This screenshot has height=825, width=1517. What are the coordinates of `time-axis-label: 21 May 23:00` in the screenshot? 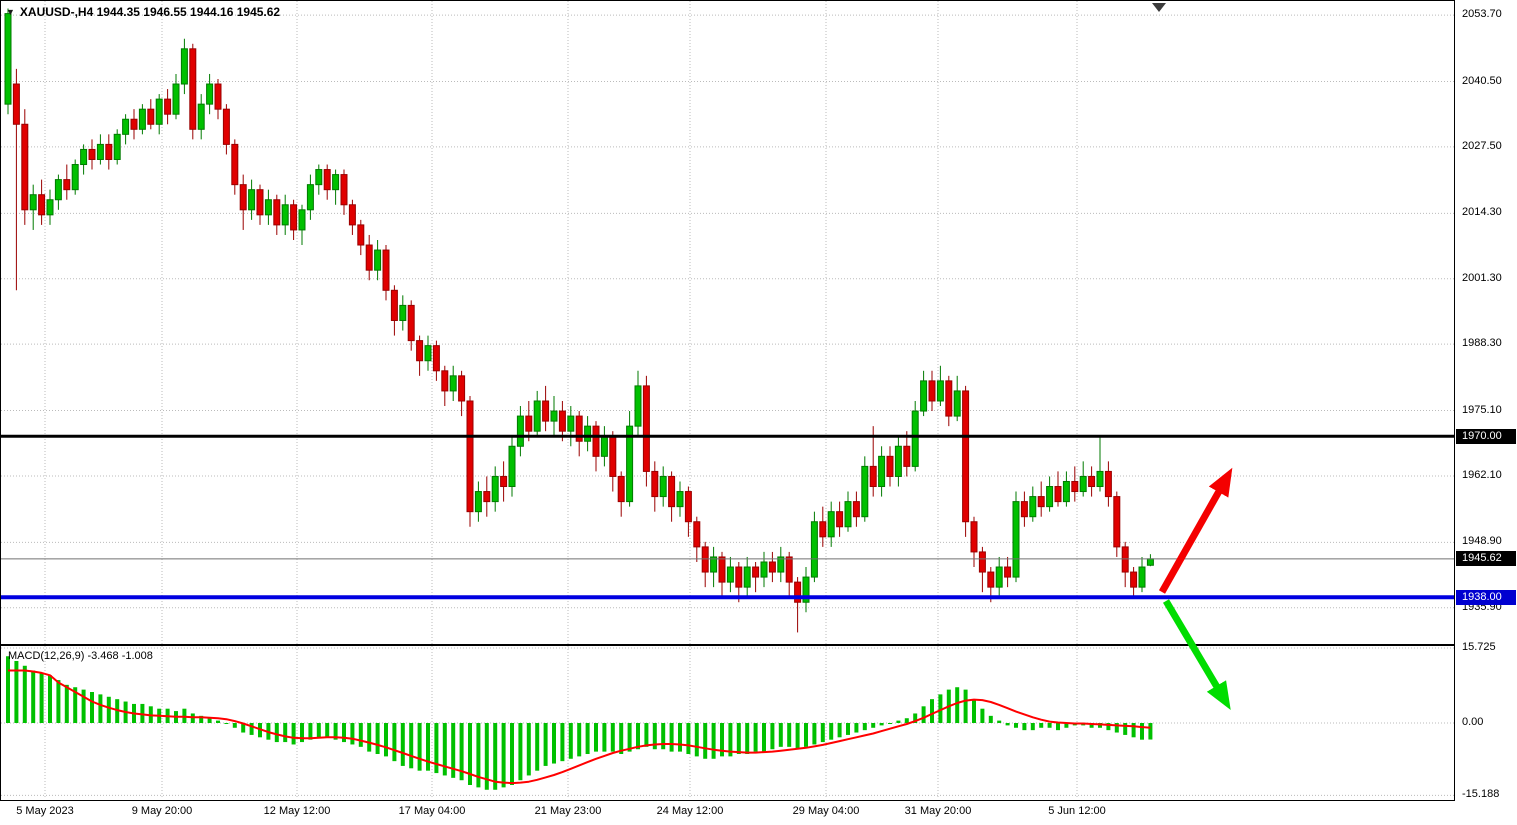 It's located at (568, 811).